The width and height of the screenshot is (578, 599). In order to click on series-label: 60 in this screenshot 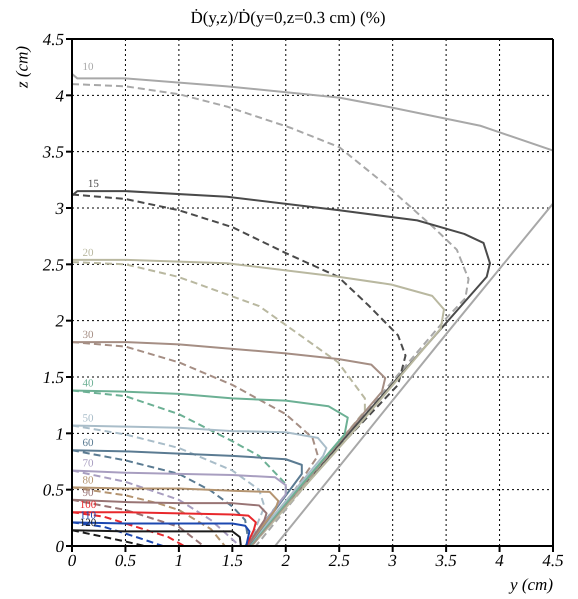, I will do `click(88, 443)`.